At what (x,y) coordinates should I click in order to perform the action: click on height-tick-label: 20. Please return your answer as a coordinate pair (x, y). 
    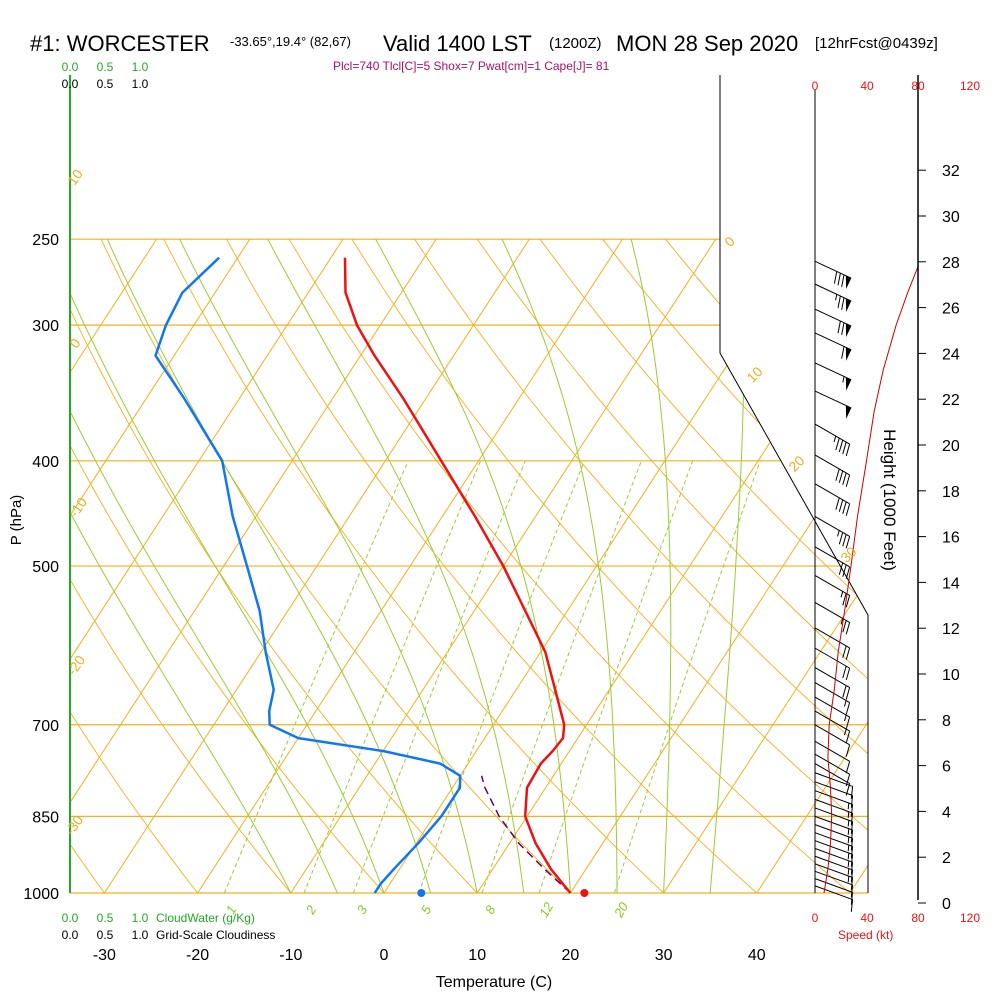
    Looking at the image, I should click on (951, 446).